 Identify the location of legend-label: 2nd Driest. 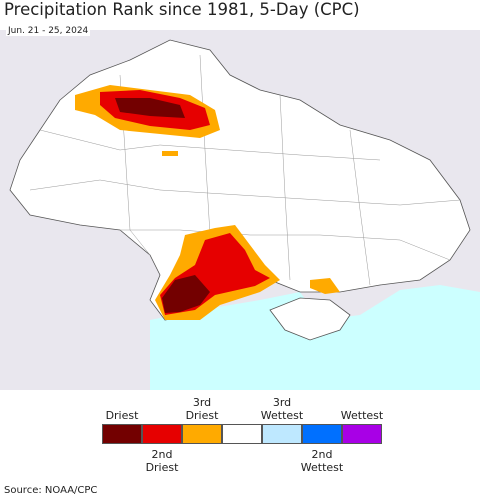
(162, 461).